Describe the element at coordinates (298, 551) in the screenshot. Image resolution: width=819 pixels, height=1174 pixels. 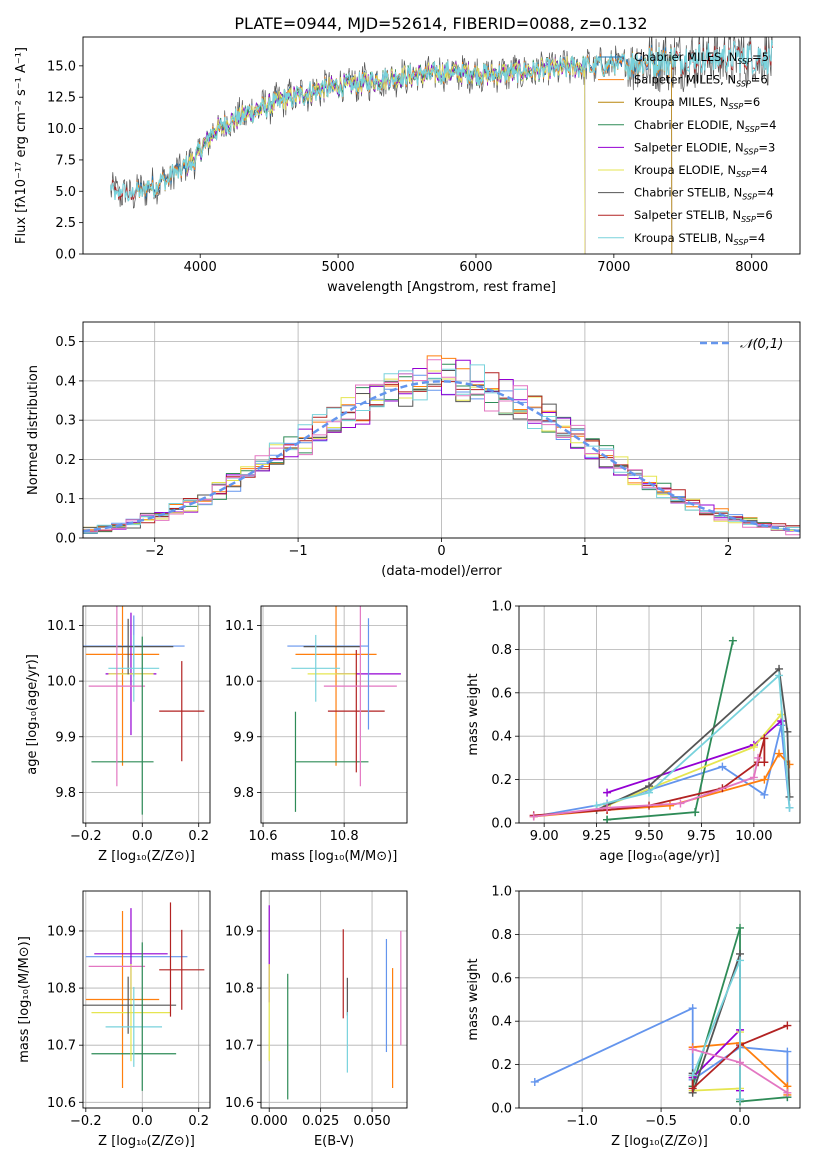
I see `residuals-xtick-label: −1` at that location.